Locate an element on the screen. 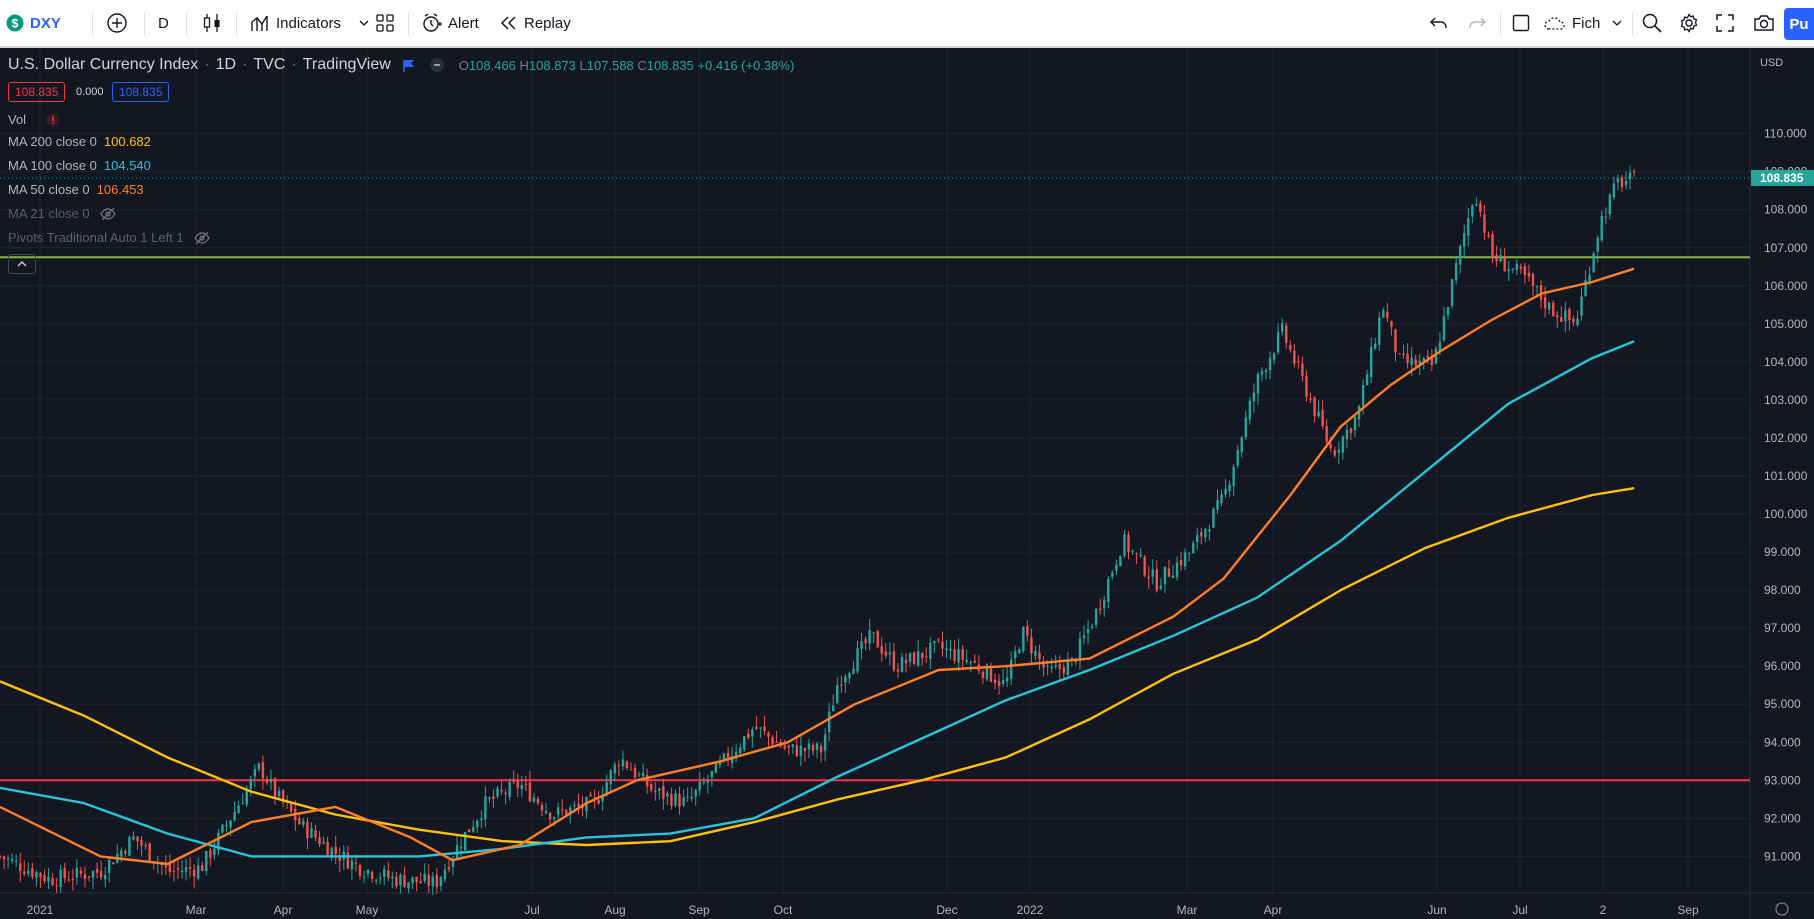 This screenshot has height=919, width=1814. camera-icon is located at coordinates (1764, 23).